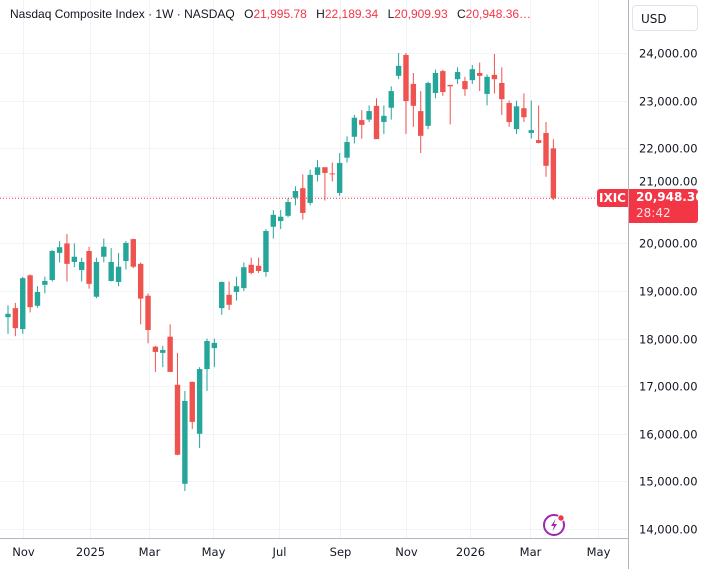  I want to click on y-tick-label: 16,000.00, so click(668, 435).